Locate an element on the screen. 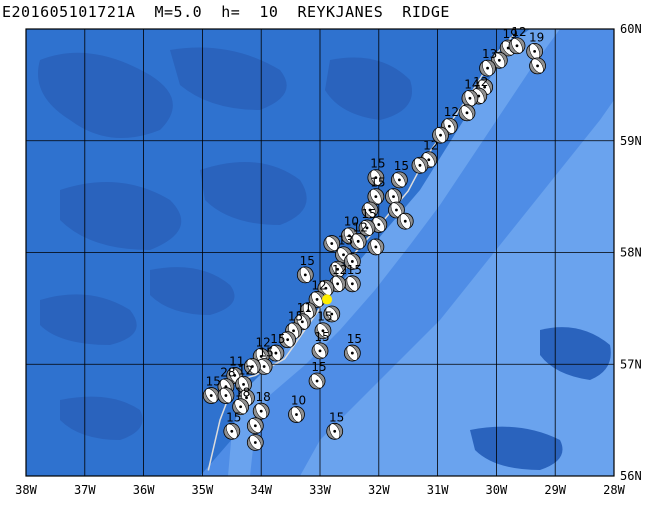  focal-mechanism: 10 is located at coordinates (297, 408).